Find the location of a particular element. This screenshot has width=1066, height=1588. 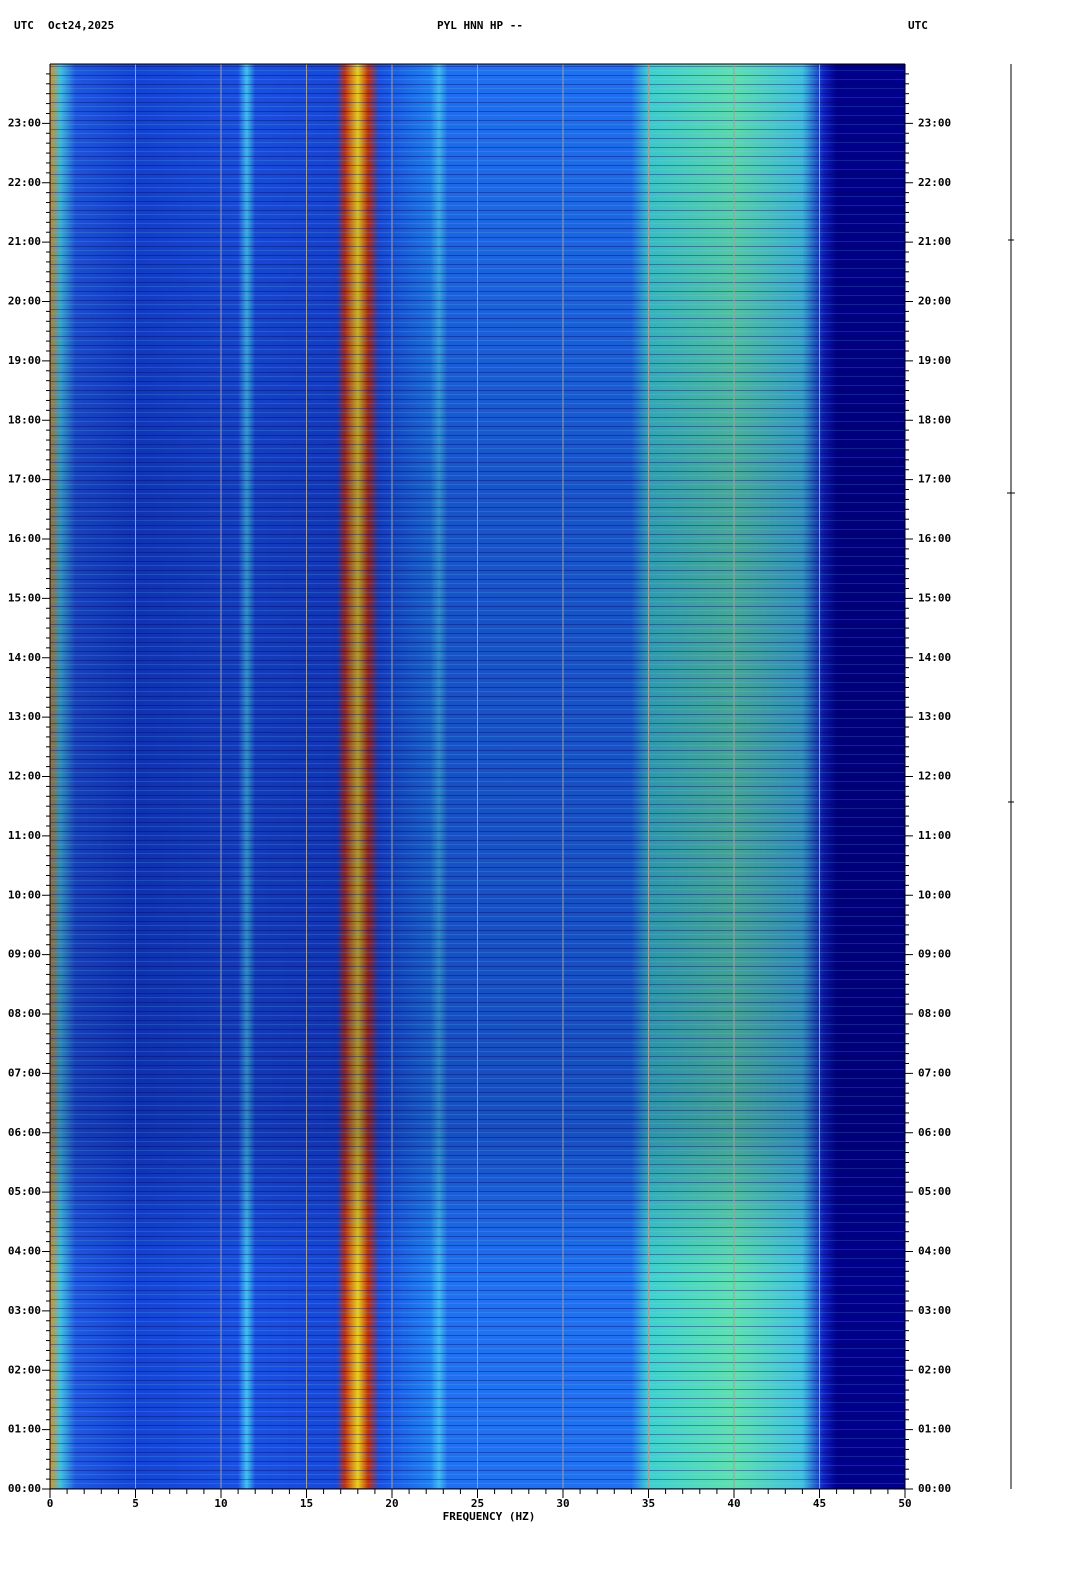

y-tick-label: 06:00 is located at coordinates (24, 1132).